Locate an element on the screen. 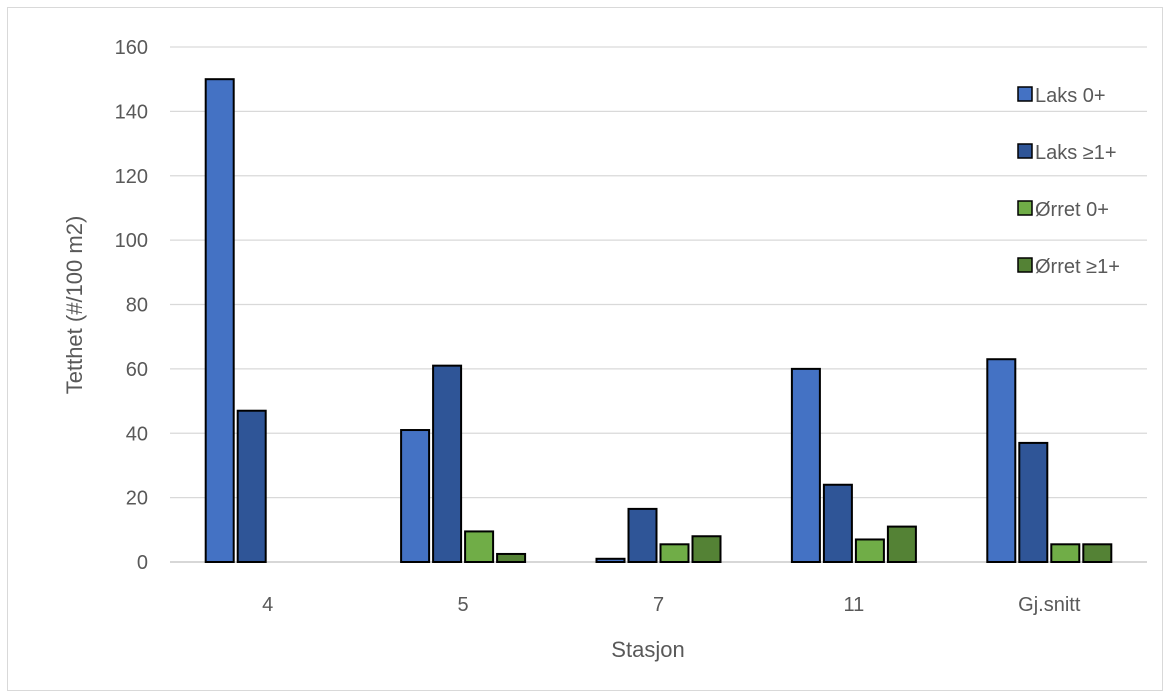 The image size is (1171, 699). y-tick-label: 160 is located at coordinates (131, 48).